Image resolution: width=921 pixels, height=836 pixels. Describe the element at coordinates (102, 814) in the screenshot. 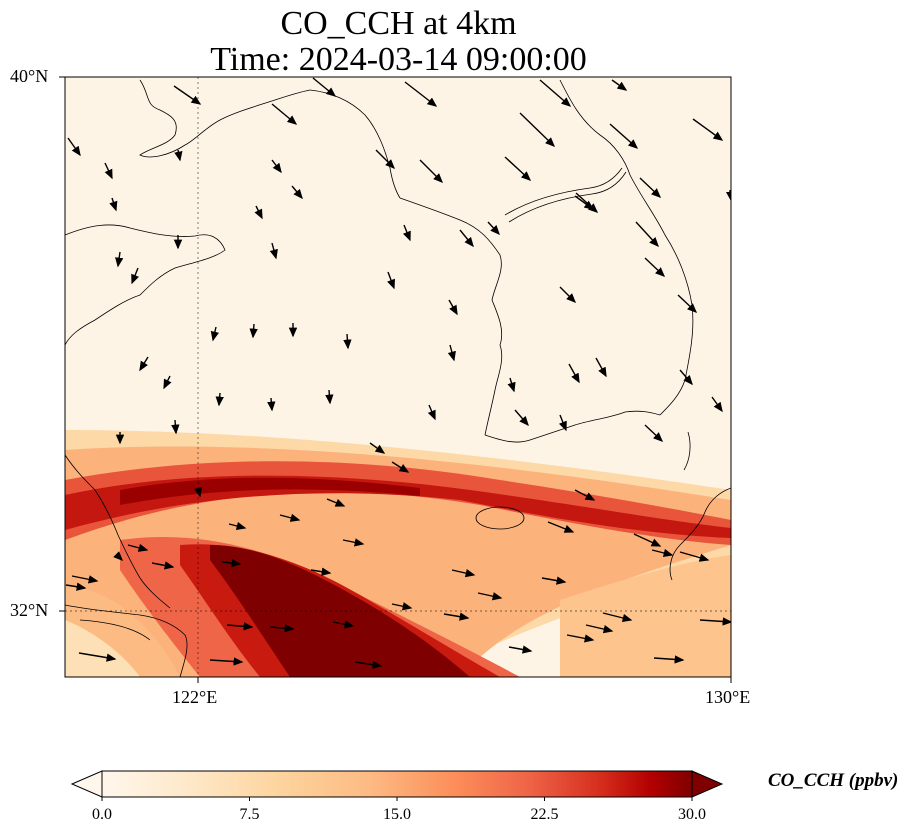

I see `colorbar-tick-0: 0.0` at that location.